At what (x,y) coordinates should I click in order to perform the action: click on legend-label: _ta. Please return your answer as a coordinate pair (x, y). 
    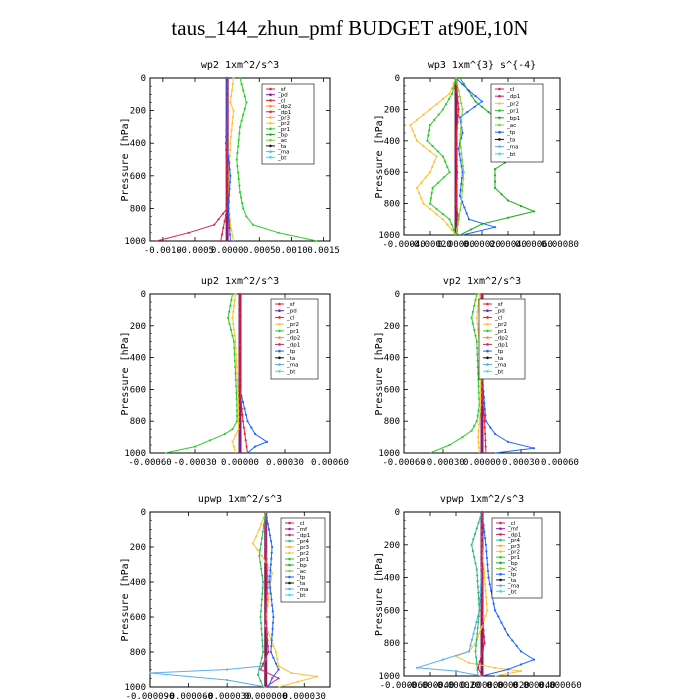
    Looking at the image, I should click on (300, 584).